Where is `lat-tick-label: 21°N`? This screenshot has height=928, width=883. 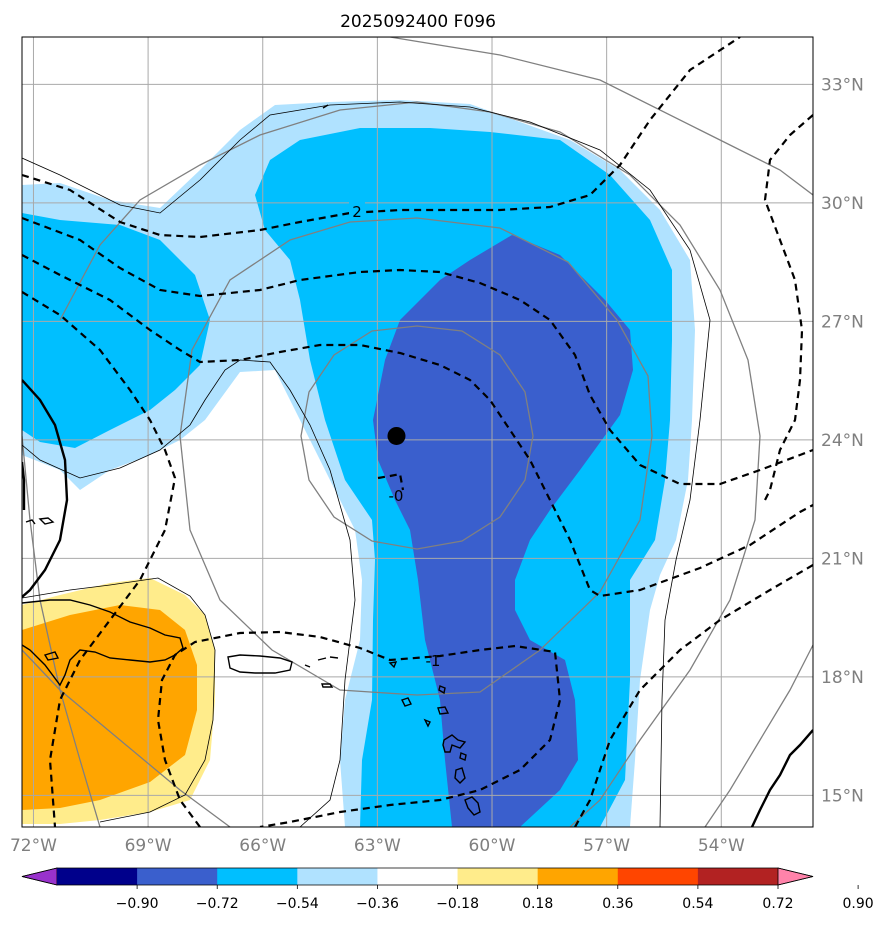
lat-tick-label: 21°N is located at coordinates (842, 559).